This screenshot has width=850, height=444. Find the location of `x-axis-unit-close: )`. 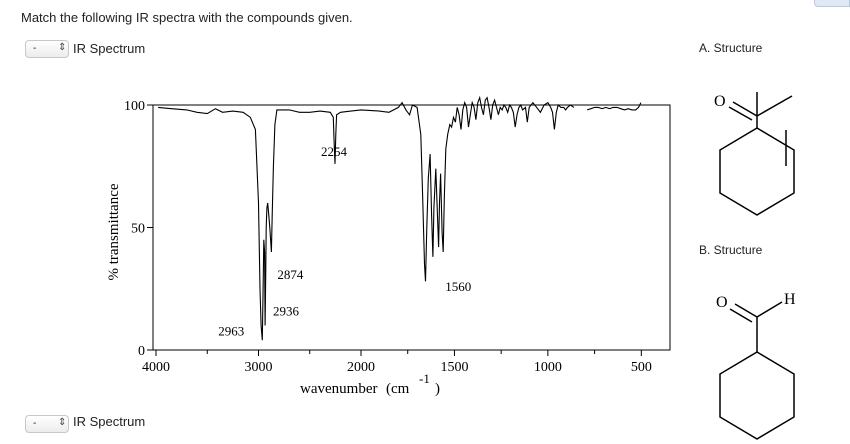

x-axis-unit-close: ) is located at coordinates (437, 389).